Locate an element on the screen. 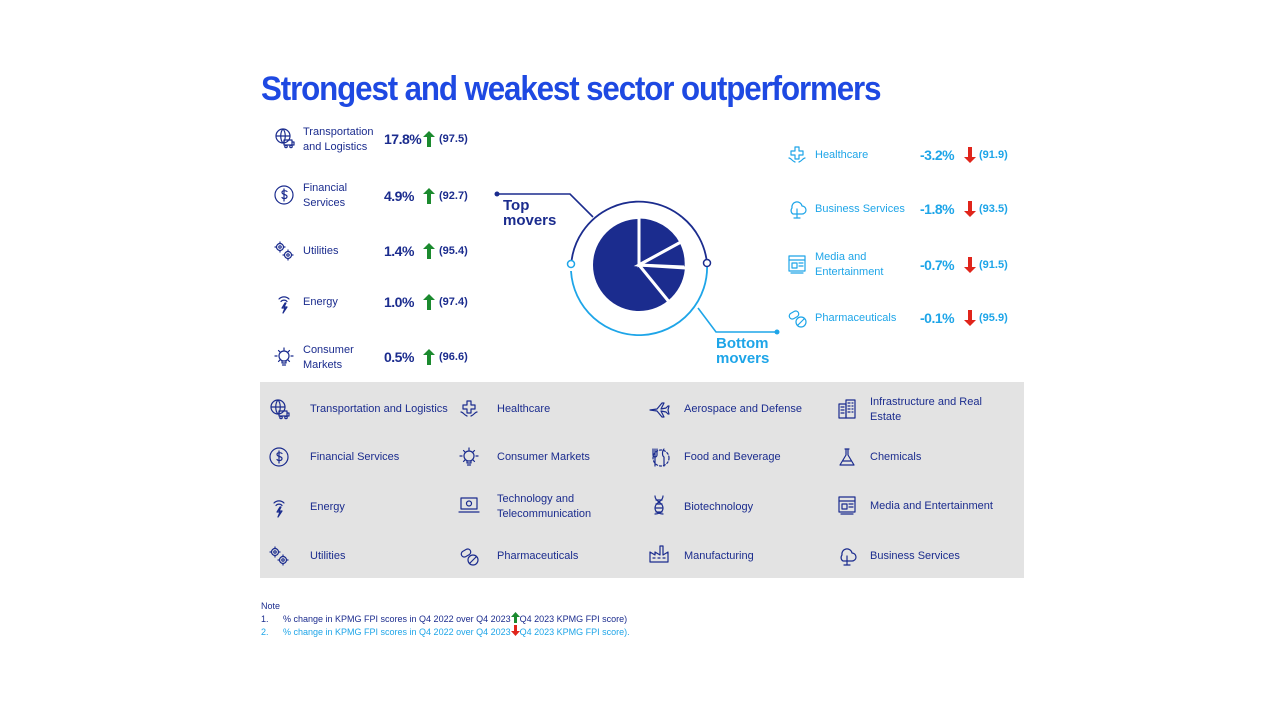 The height and width of the screenshot is (720, 1280). bottom-mover-label: Media and Entertainment is located at coordinates (849, 264).